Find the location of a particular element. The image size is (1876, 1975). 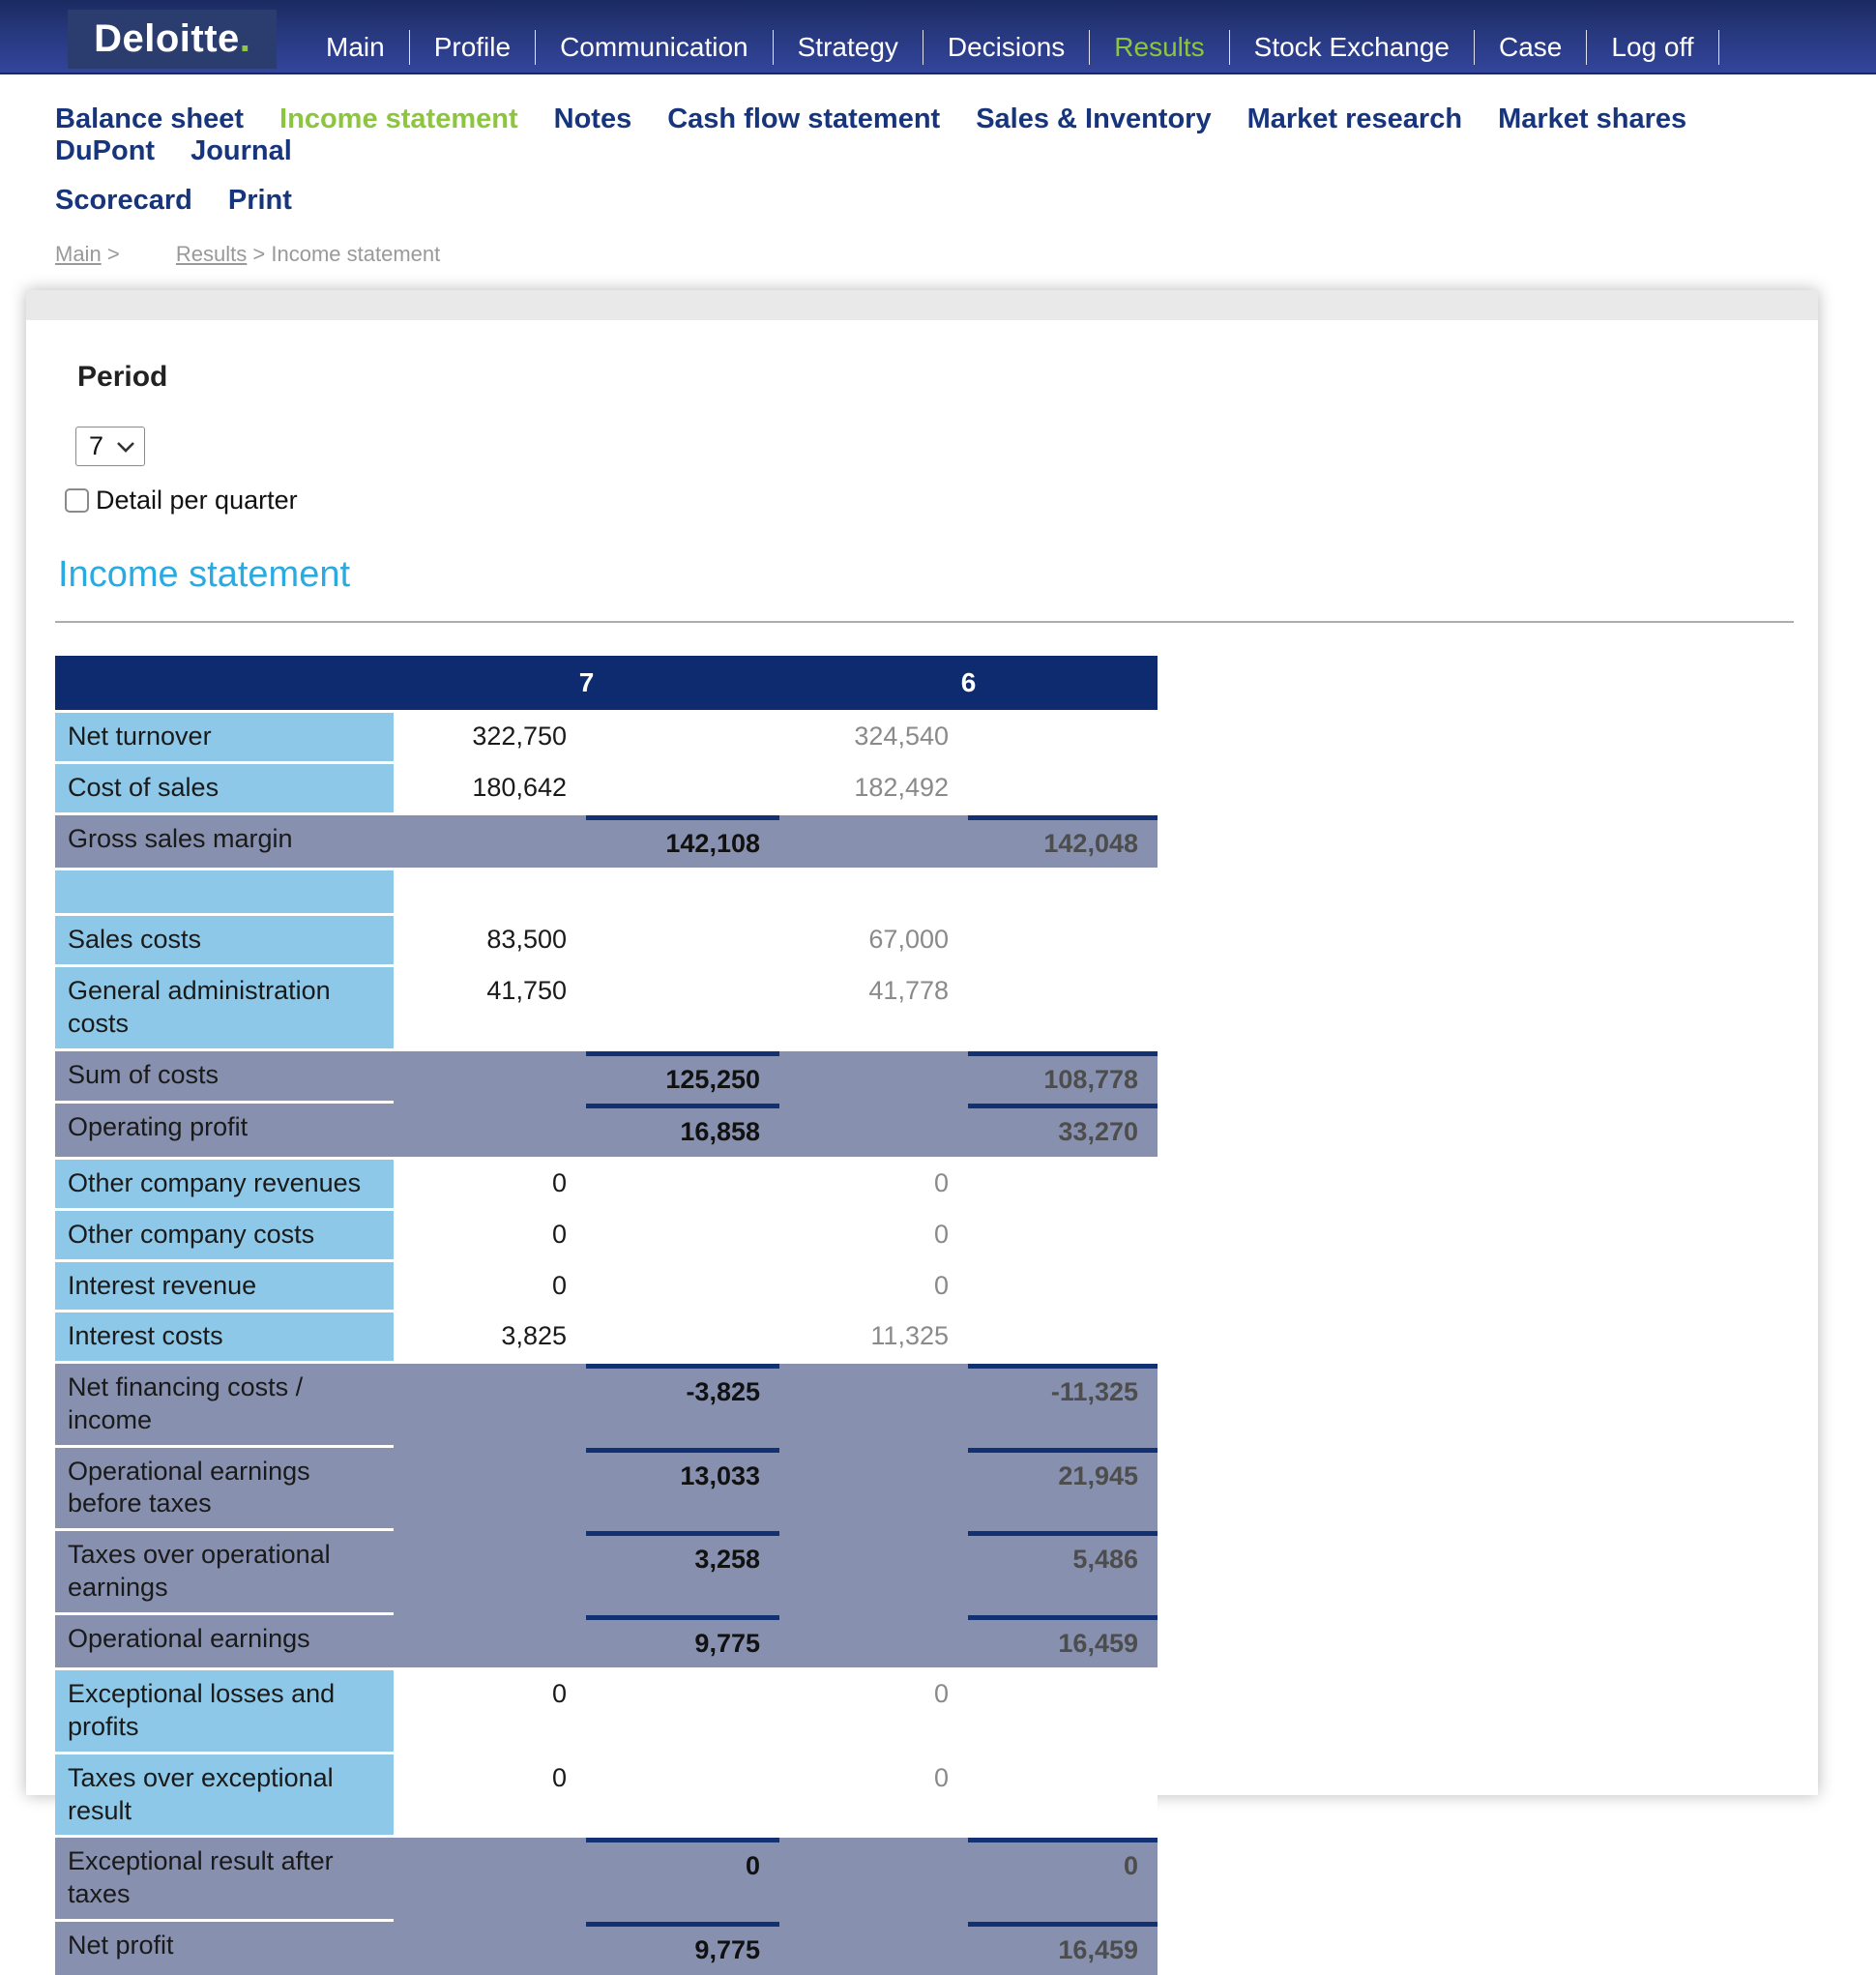

breadcrumb-link-main: Main is located at coordinates (78, 254).